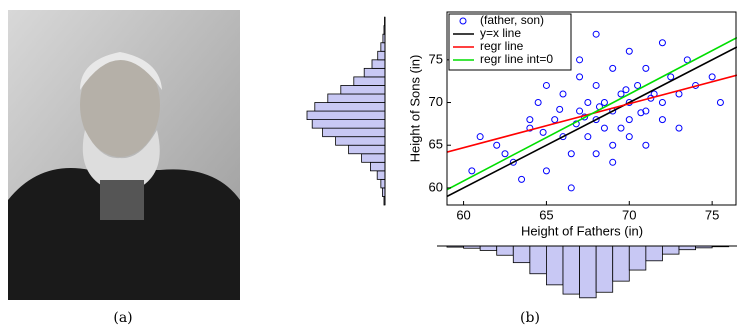 The image size is (737, 326). What do you see at coordinates (463, 21) in the screenshot?
I see `legend-marker` at bounding box center [463, 21].